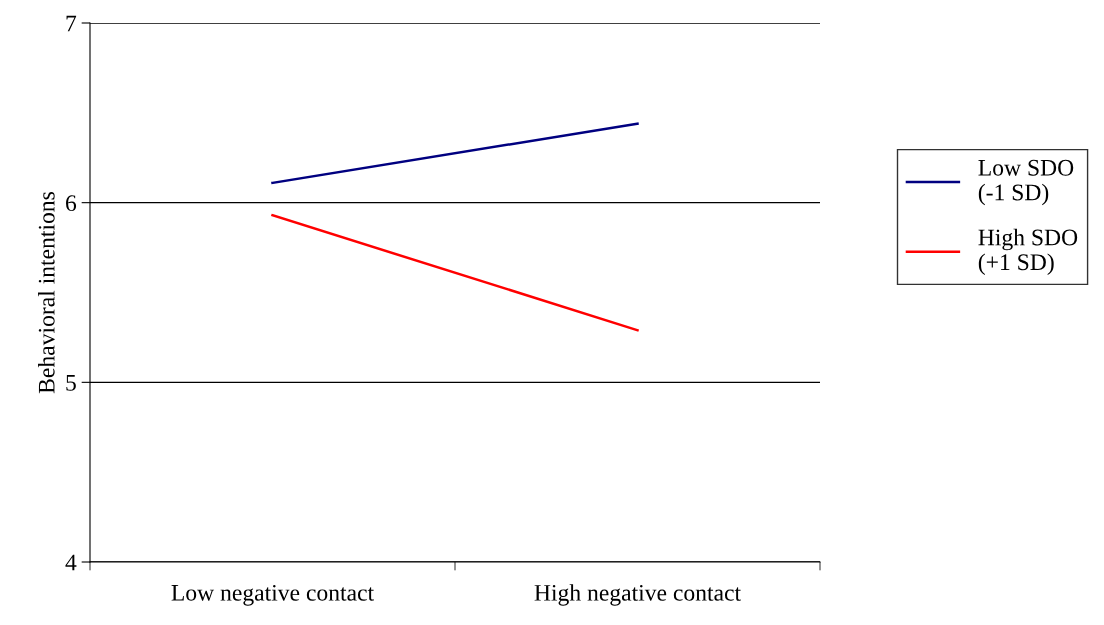 The image size is (1104, 625). Describe the element at coordinates (71, 562) in the screenshot. I see `y-tick-label: 4` at that location.